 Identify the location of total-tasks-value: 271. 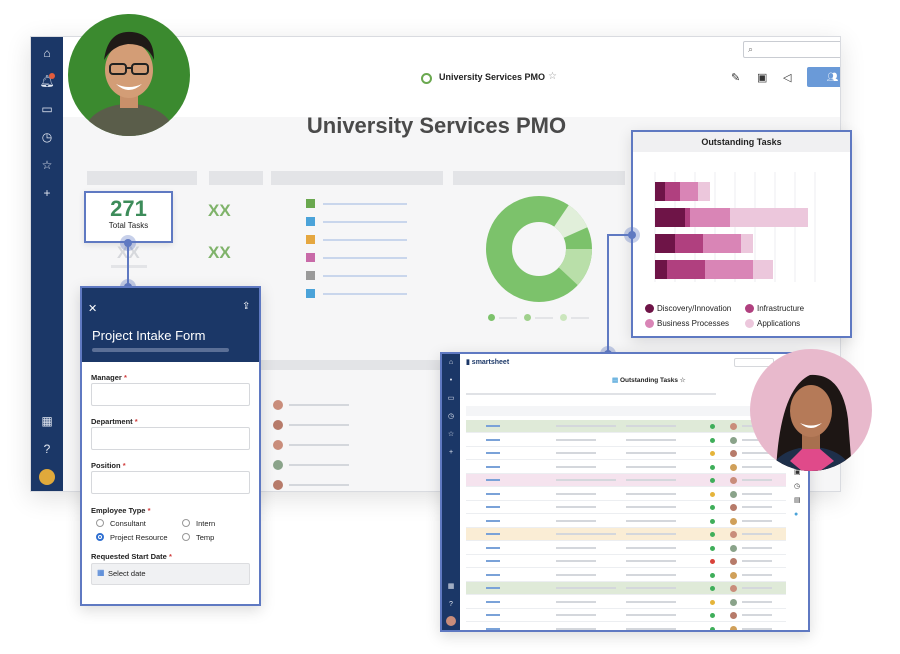
(128, 208).